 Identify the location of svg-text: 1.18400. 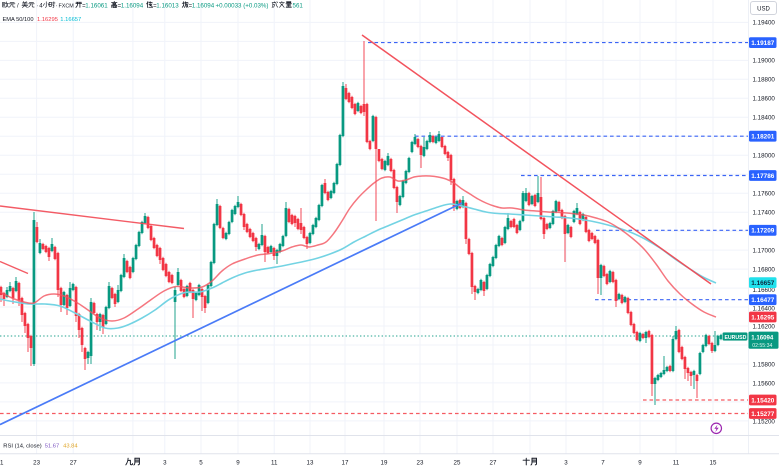
(764, 118).